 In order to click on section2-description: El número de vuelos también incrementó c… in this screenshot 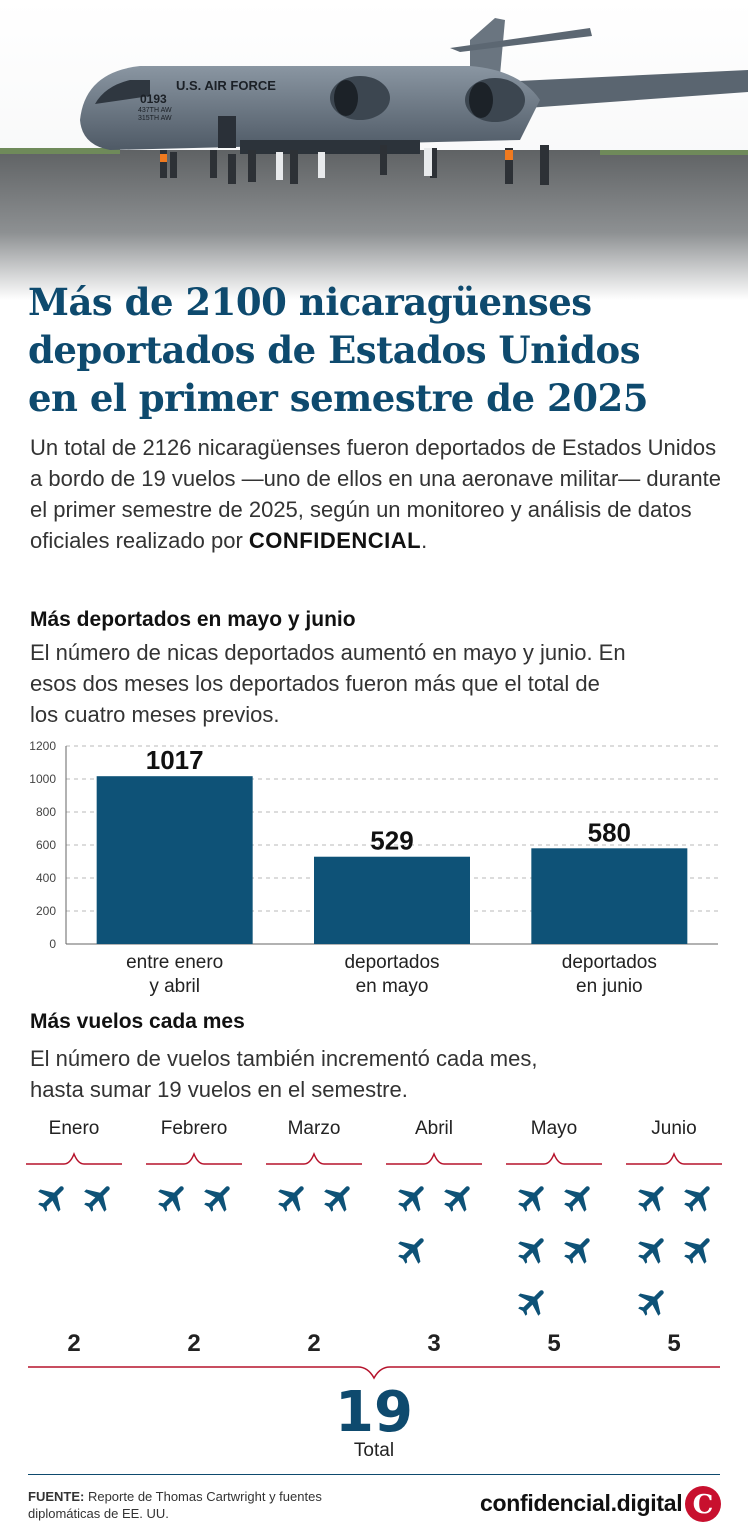, I will do `click(284, 1074)`.